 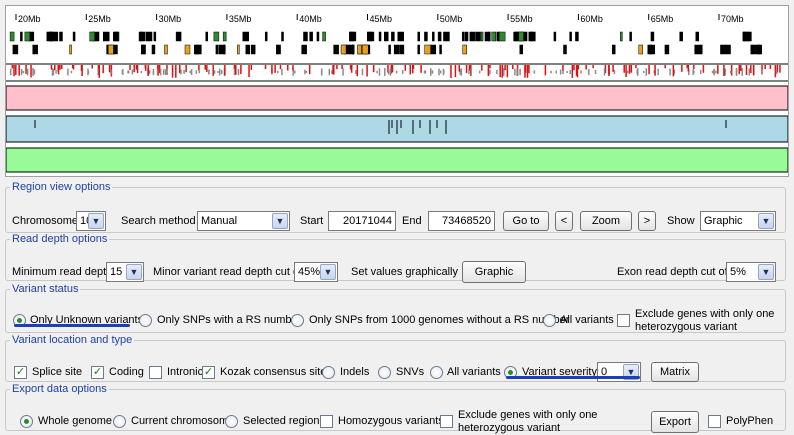 What do you see at coordinates (647, 221) in the screenshot?
I see `next-button: >` at bounding box center [647, 221].